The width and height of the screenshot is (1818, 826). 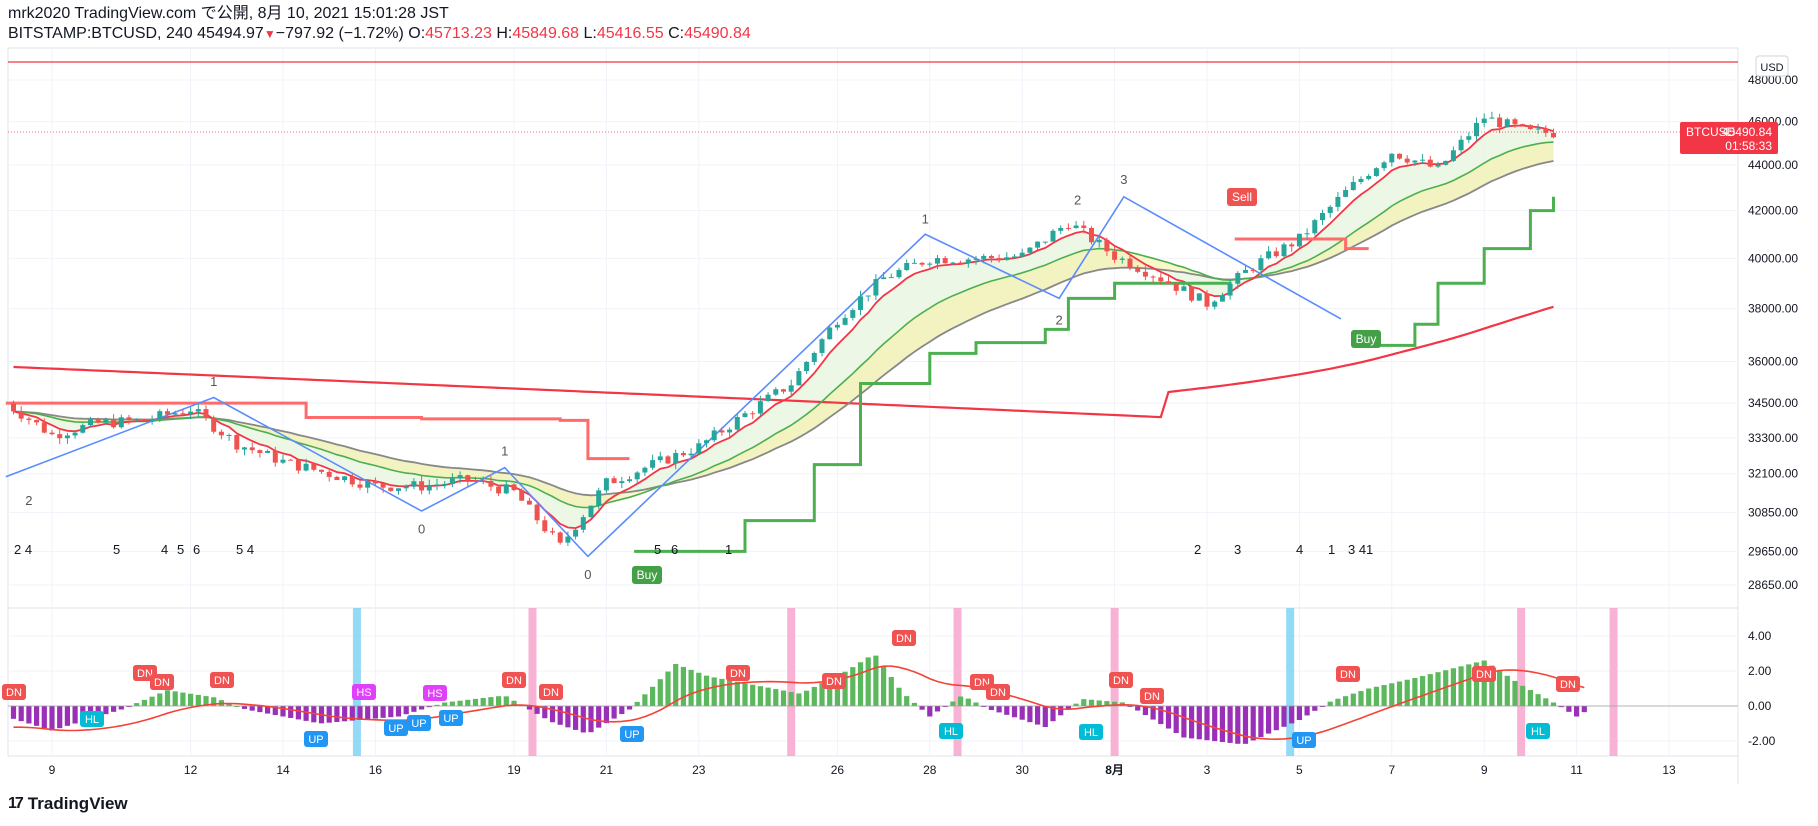 I want to click on wave-label: 2, so click(x=1059, y=320).